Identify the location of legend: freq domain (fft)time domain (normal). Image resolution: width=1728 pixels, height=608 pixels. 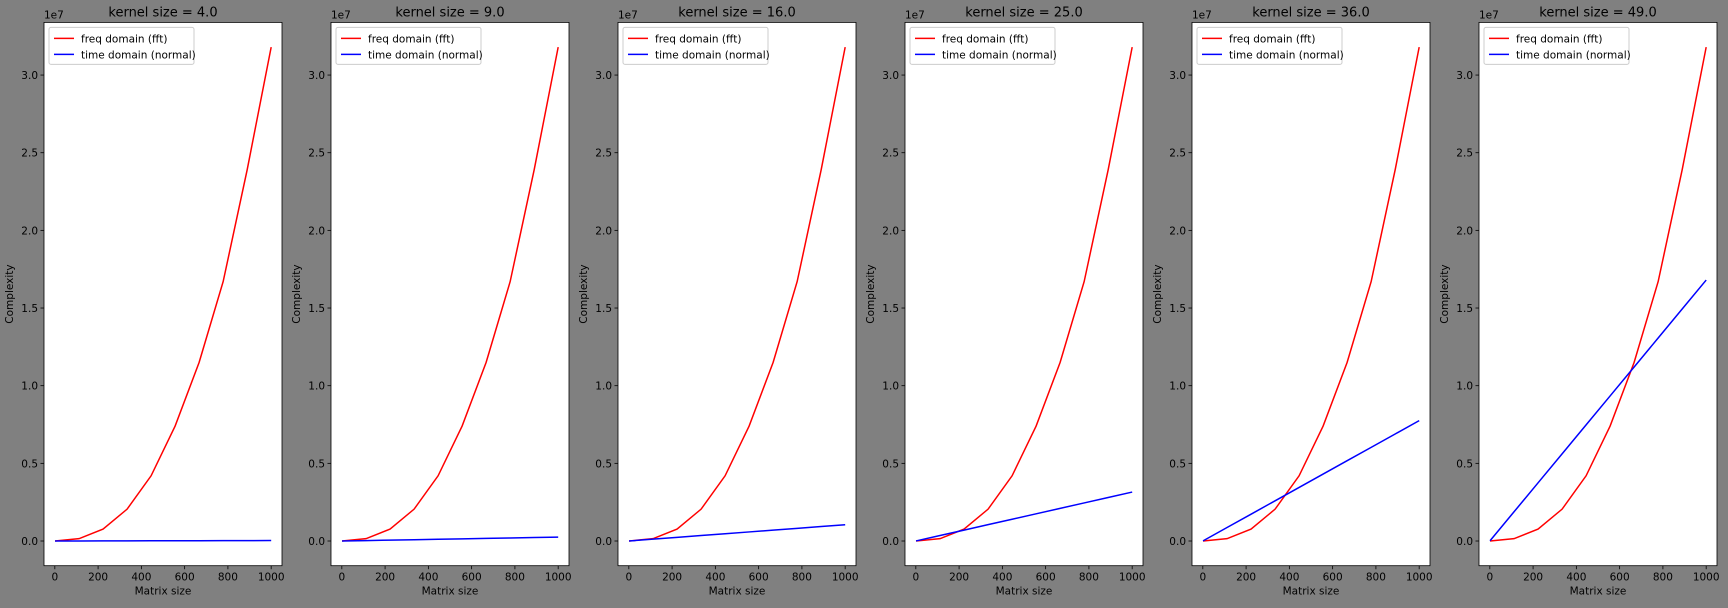
(1270, 45).